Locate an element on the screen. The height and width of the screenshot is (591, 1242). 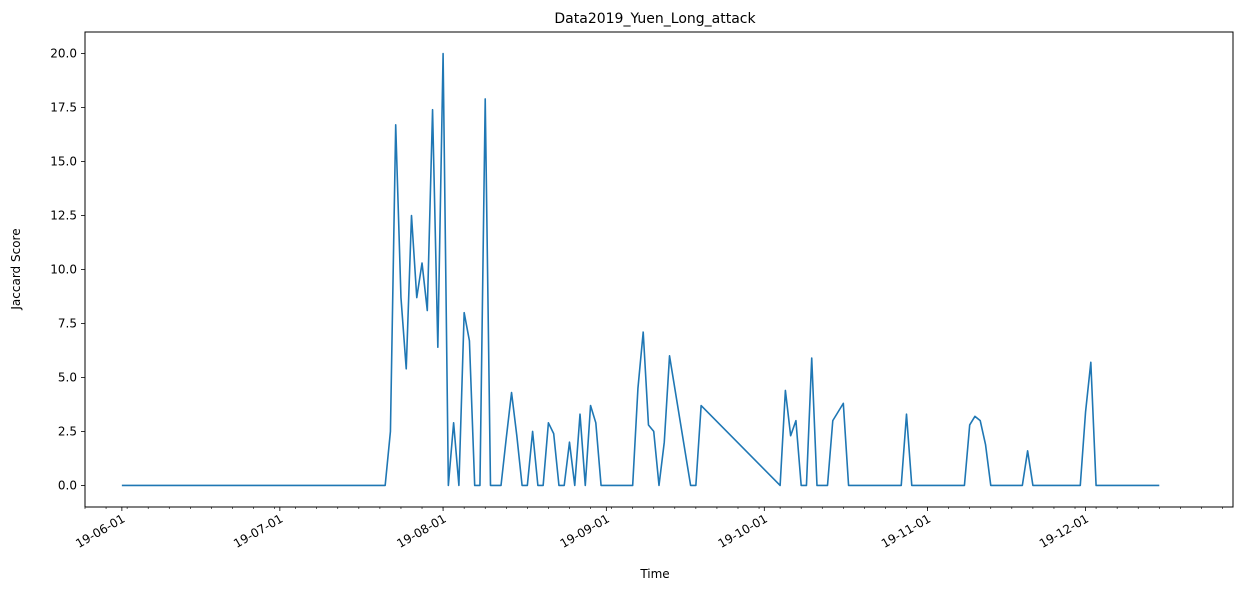
chart-title: Data2019_Yuen_Long_attack is located at coordinates (655, 19).